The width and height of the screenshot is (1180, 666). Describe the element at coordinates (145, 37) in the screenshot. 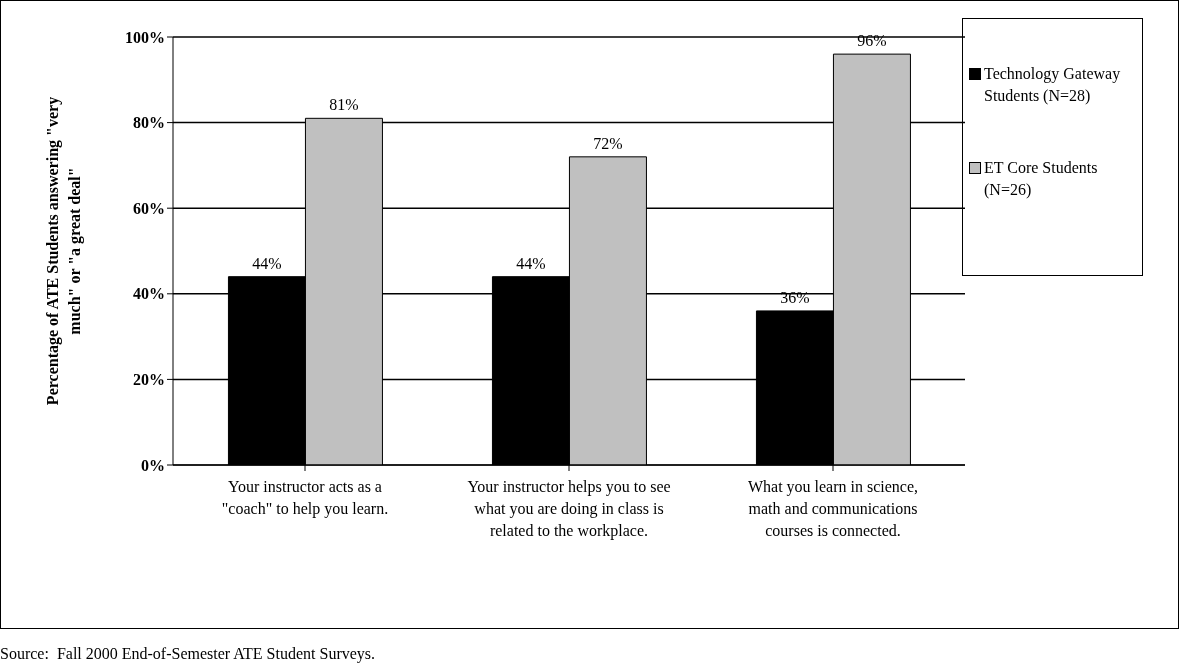

I see `y-tick-label: 100%` at that location.